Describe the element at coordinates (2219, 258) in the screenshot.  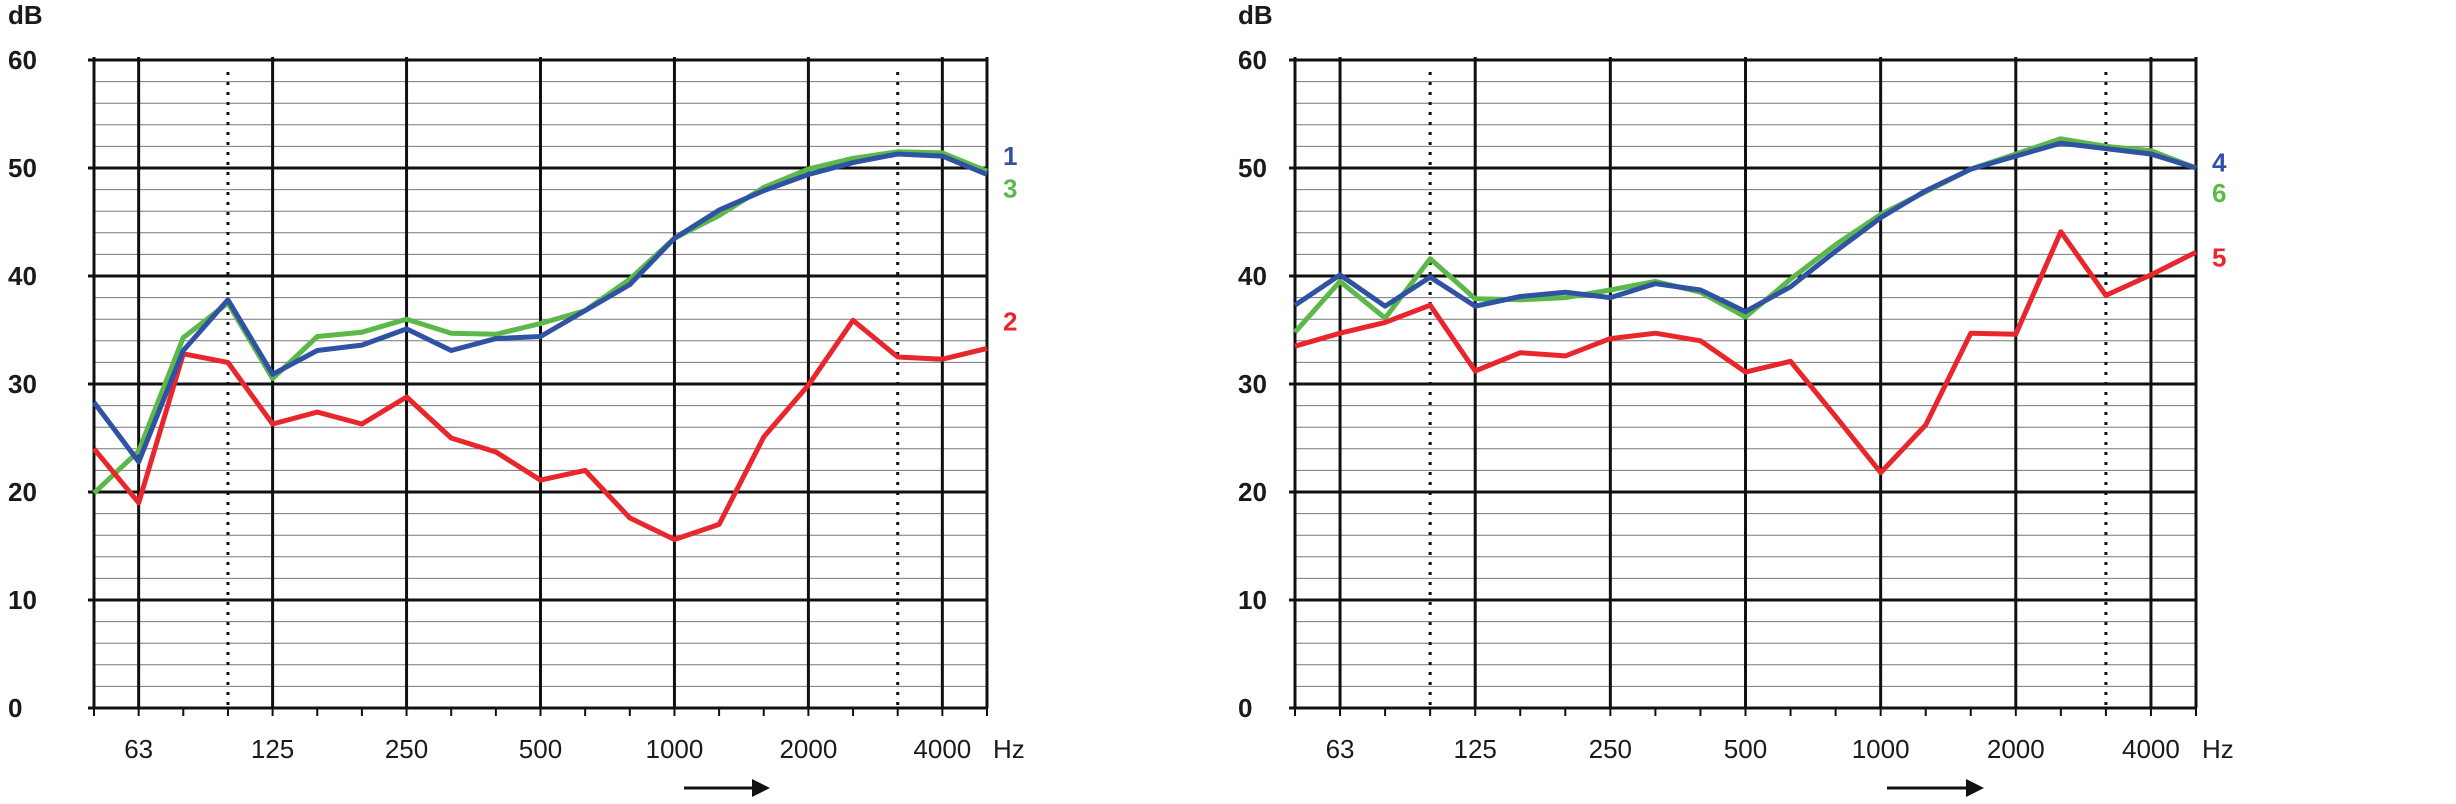
I see `series-label-5: 5` at that location.